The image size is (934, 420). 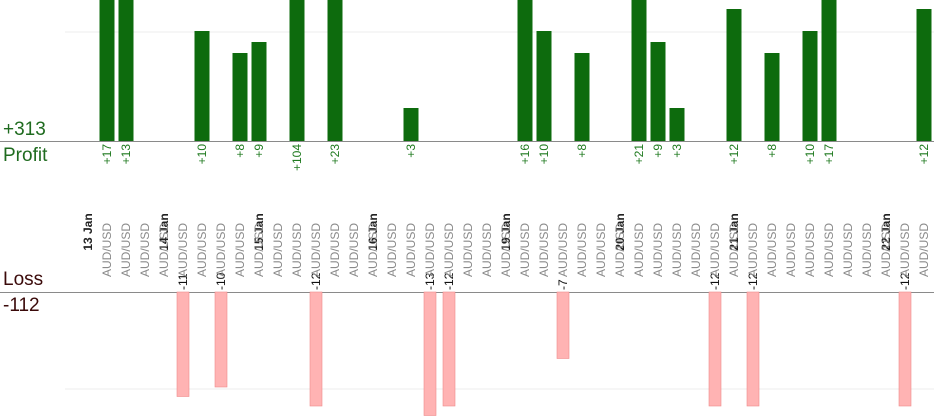 What do you see at coordinates (620, 231) in the screenshot?
I see `date-label: 20 Jan` at bounding box center [620, 231].